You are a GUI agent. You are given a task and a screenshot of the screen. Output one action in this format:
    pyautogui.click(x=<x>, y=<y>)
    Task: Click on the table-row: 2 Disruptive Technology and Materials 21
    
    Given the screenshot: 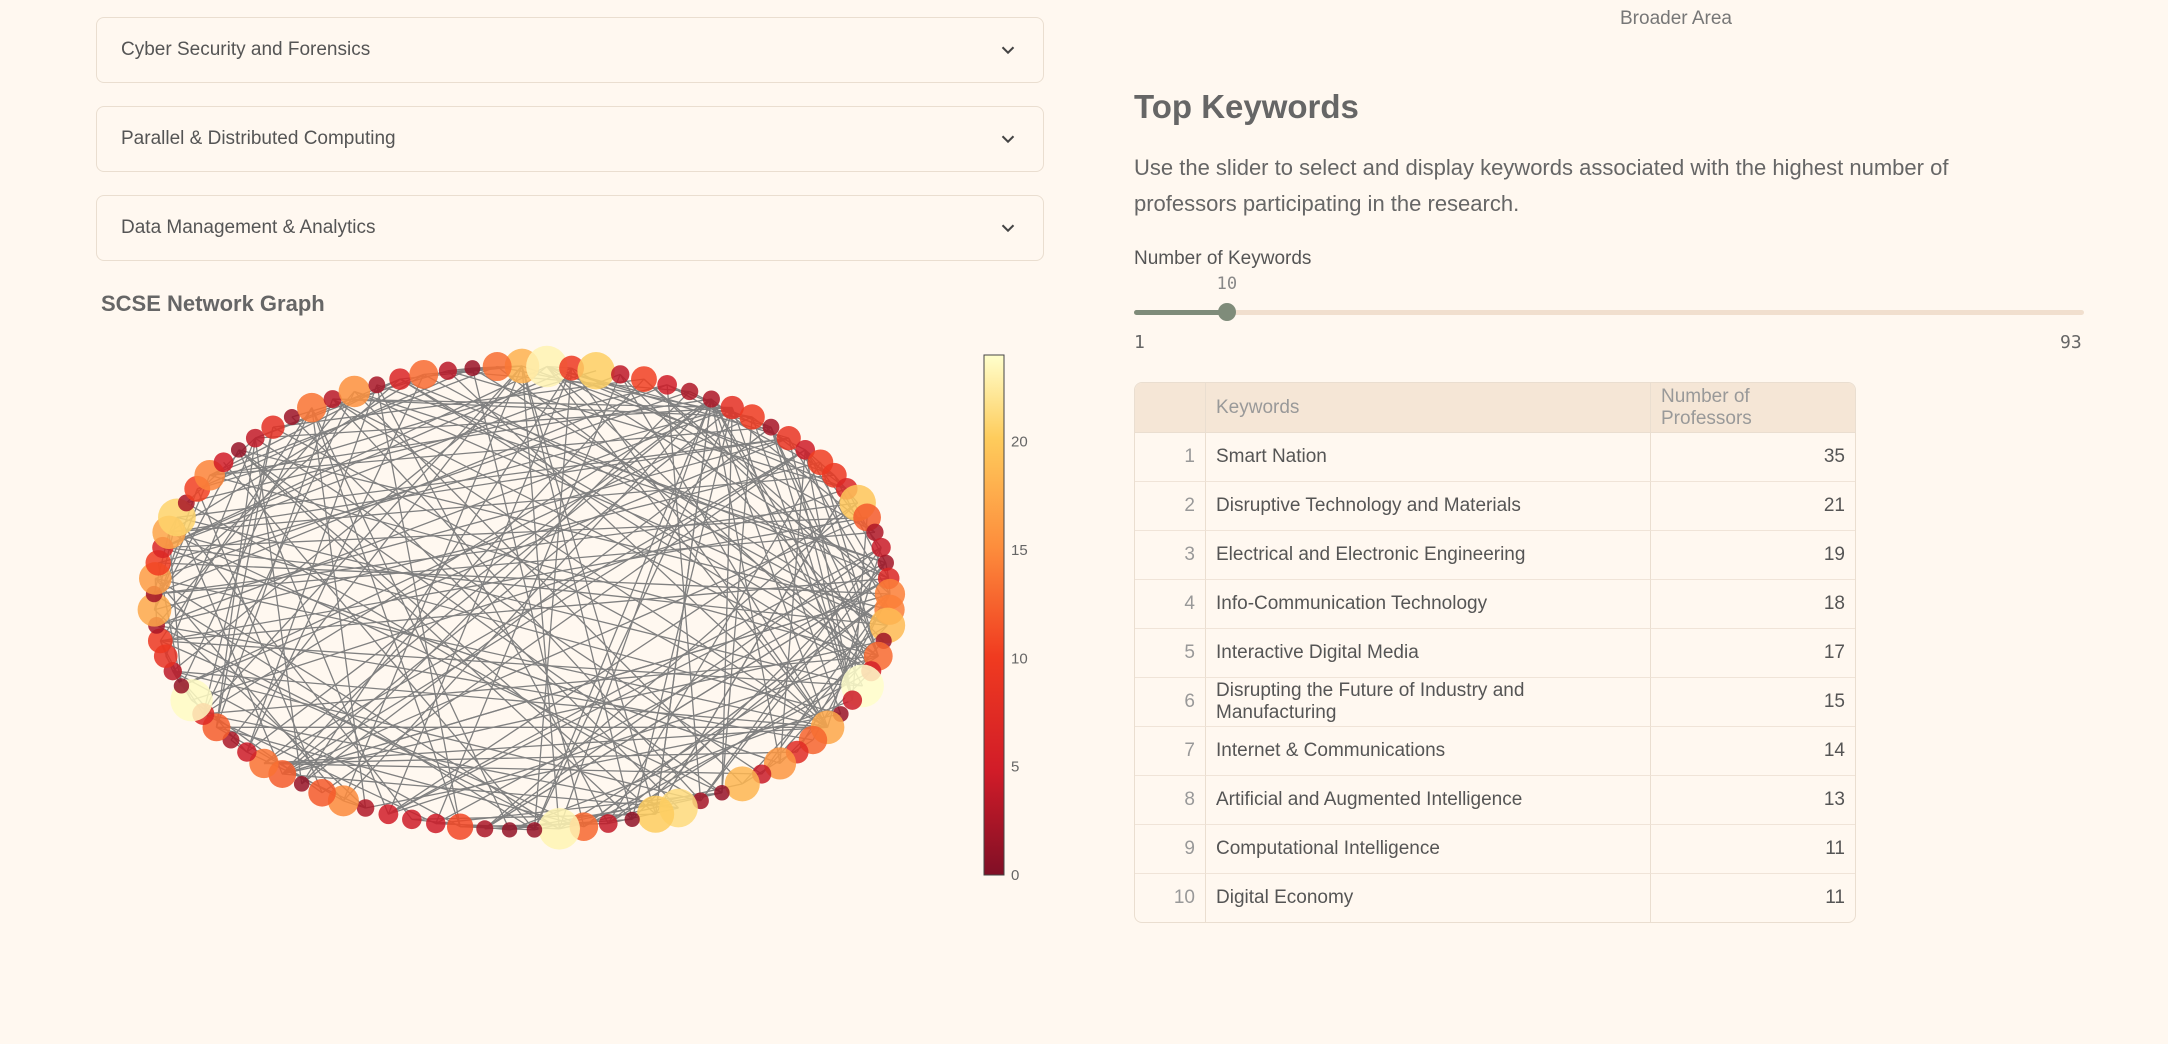 What is the action you would take?
    pyautogui.click(x=1495, y=506)
    